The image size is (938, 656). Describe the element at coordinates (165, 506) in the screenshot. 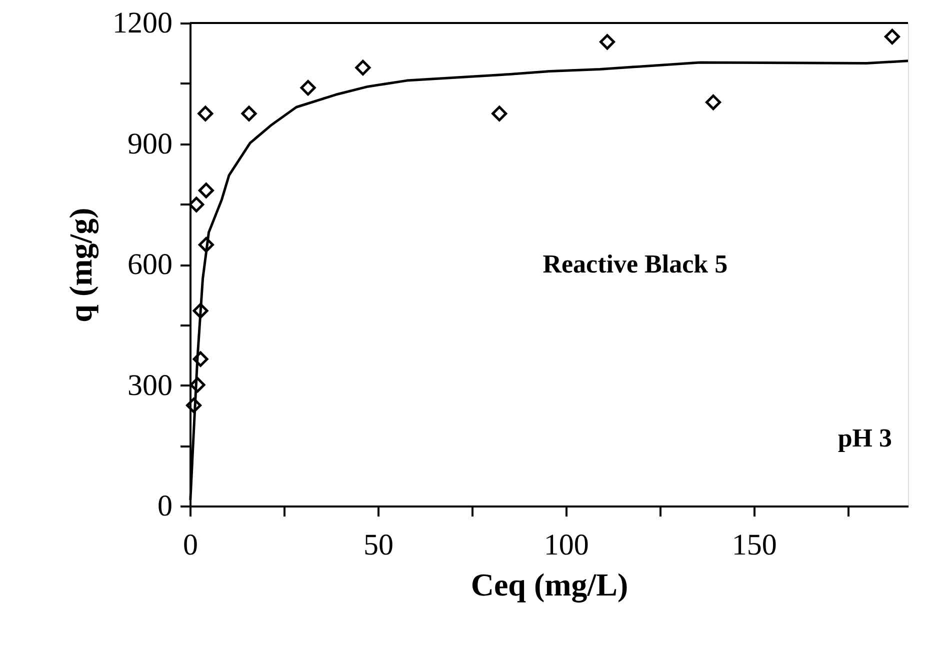

I see `y-tick-label: 0` at that location.